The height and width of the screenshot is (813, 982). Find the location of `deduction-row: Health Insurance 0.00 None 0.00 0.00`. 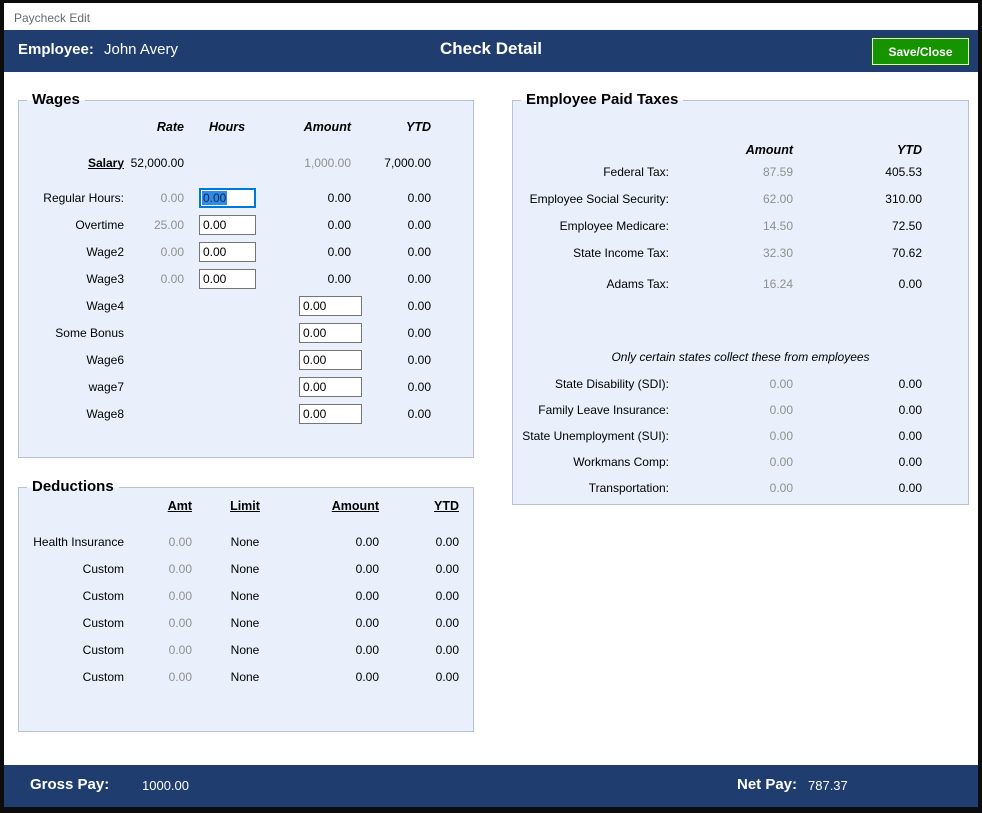

deduction-row: Health Insurance 0.00 None 0.00 0.00 is located at coordinates (246, 541).